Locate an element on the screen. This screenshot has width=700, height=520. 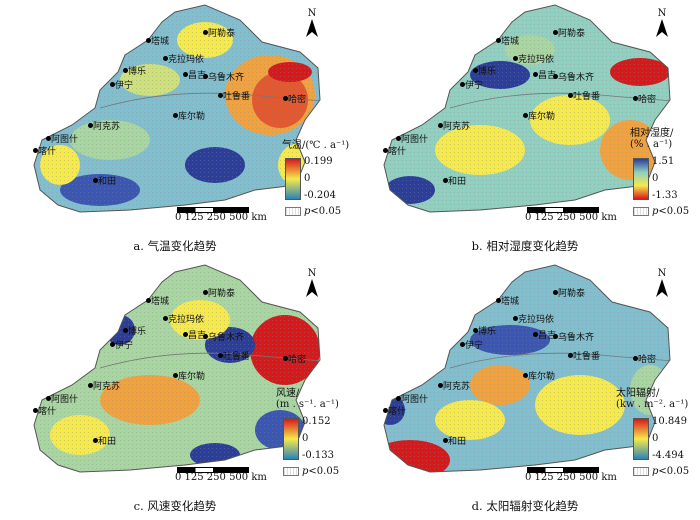
legend-c-mid: 0 is located at coordinates (305, 438).